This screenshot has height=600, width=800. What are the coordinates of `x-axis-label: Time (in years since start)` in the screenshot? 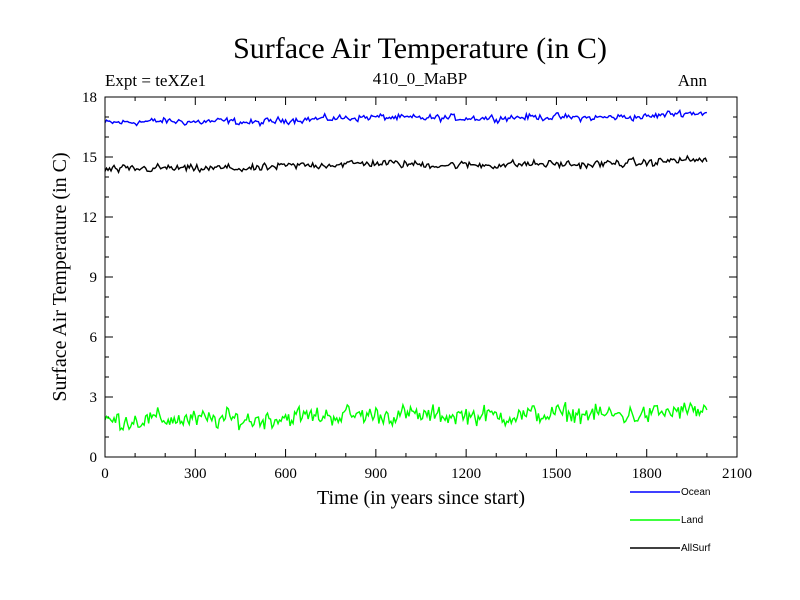 It's located at (421, 498).